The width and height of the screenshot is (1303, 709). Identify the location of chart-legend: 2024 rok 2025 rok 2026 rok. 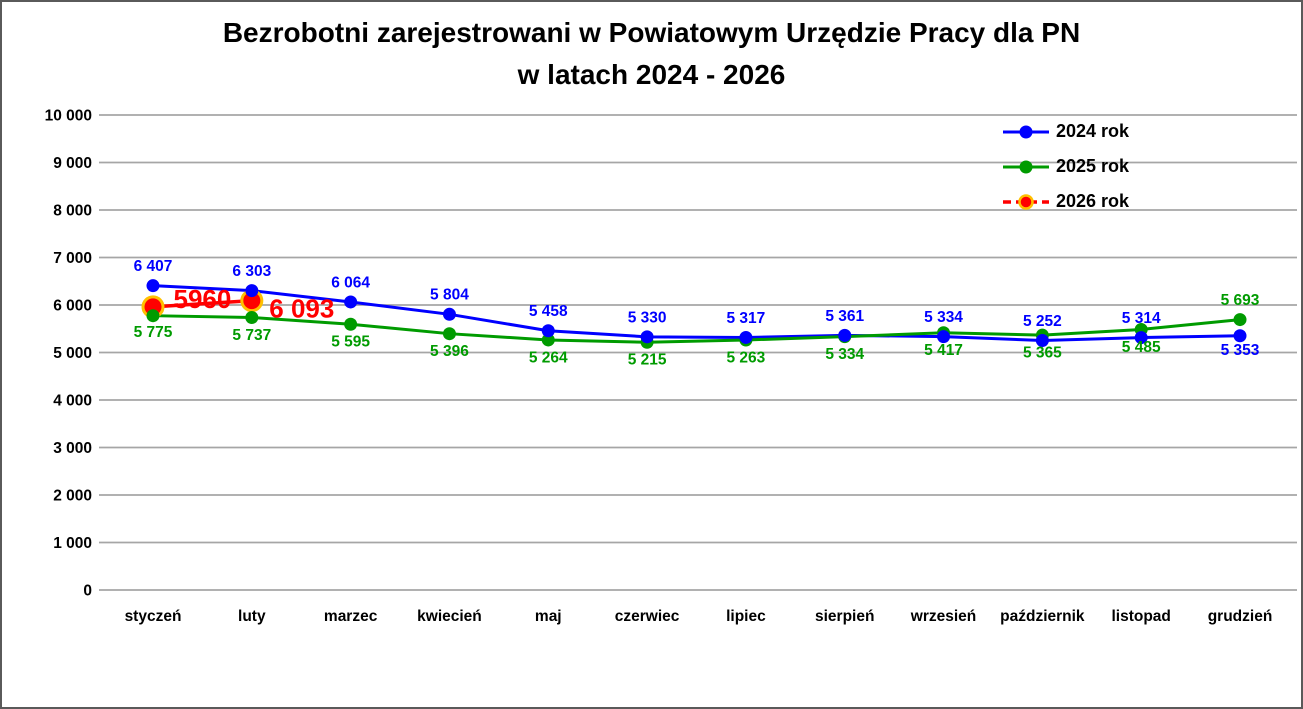
(1066, 166).